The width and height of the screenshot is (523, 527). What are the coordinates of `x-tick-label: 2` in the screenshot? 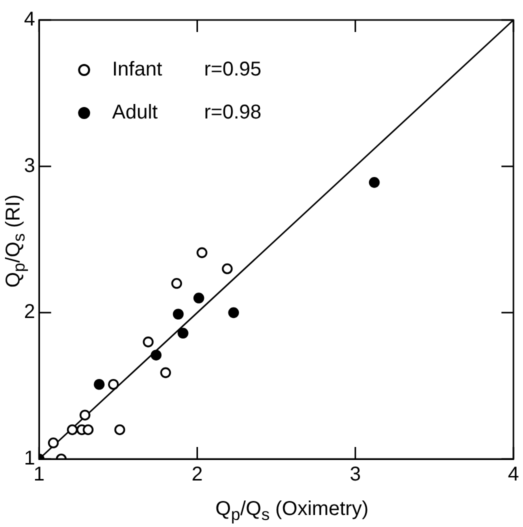 It's located at (197, 475).